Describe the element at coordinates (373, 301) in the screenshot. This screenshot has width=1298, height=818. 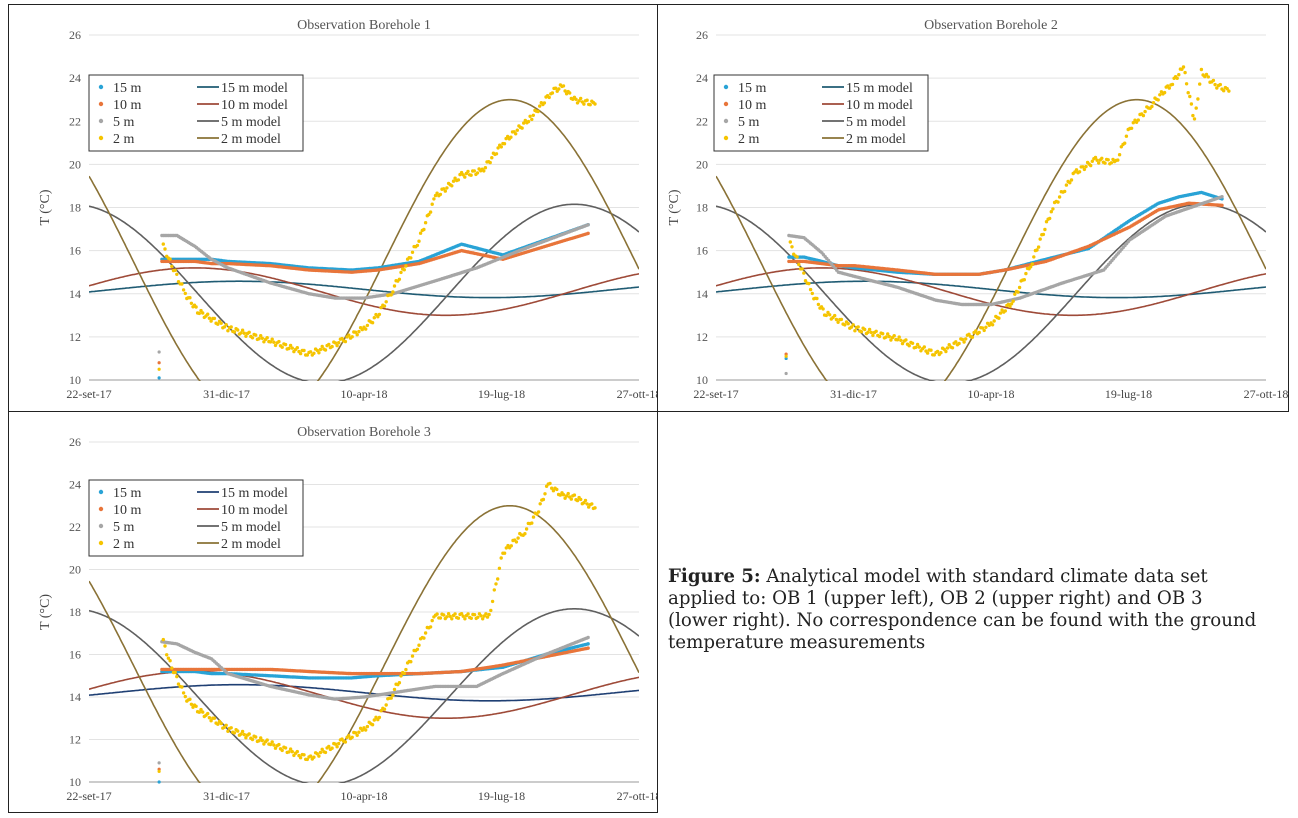
I see `series-points-15-m` at that location.